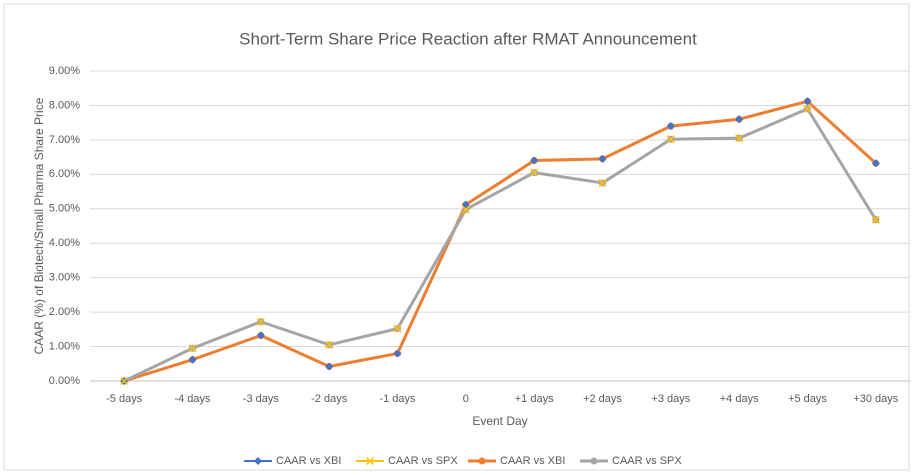  What do you see at coordinates (64, 71) in the screenshot?
I see `y-tick-label: 9.00%` at bounding box center [64, 71].